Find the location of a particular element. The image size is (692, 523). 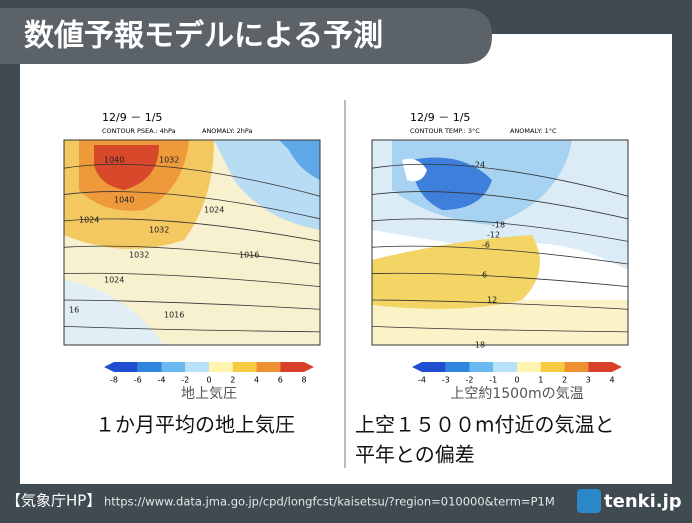

source: 【気象庁HP】 is located at coordinates (53, 501).